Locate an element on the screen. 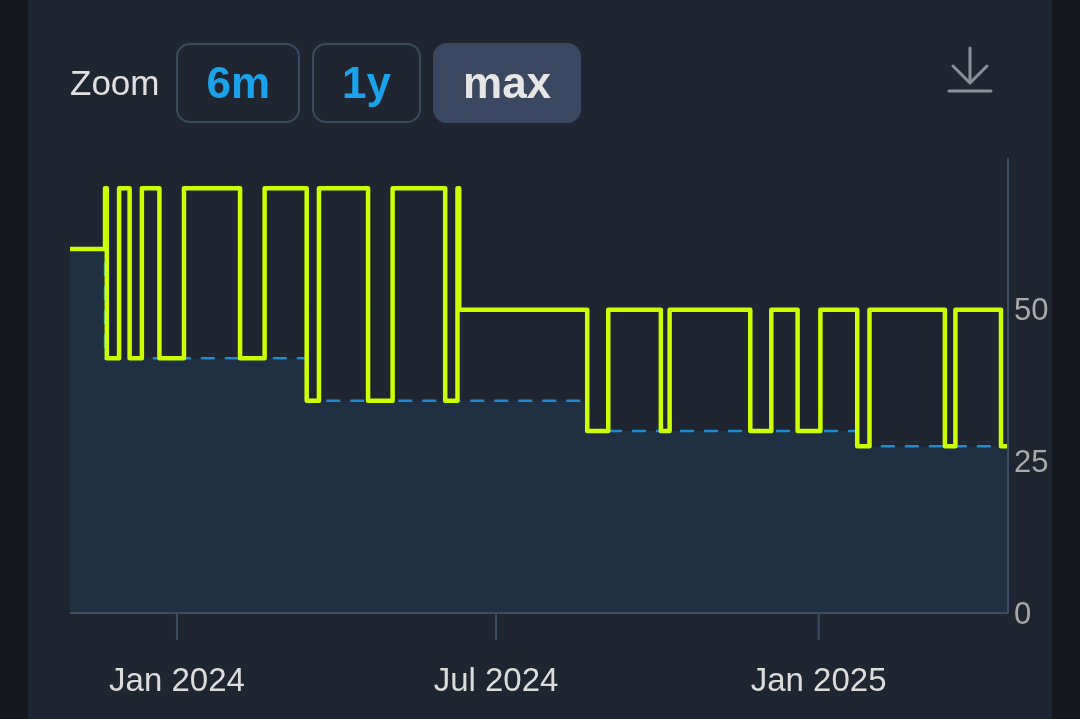  y-tick-label: 0 is located at coordinates (1023, 613).